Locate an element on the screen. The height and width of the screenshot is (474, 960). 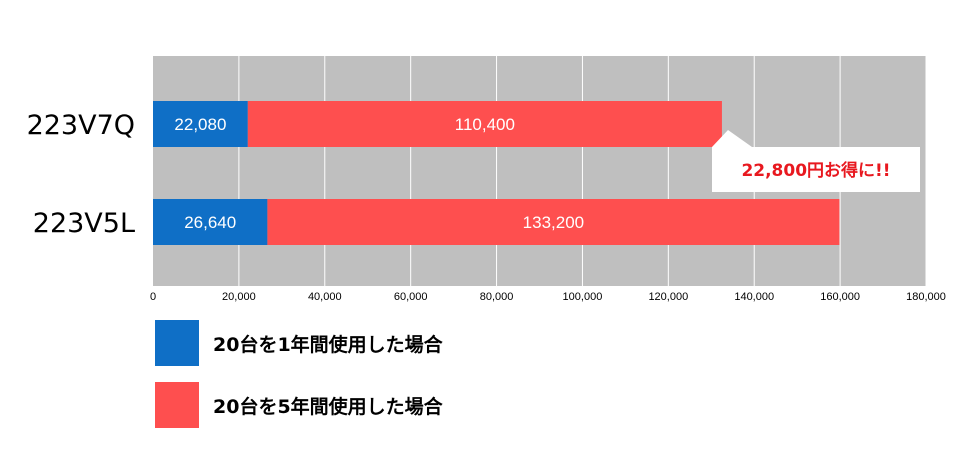
x-tick-label: 60,000 is located at coordinates (411, 297).